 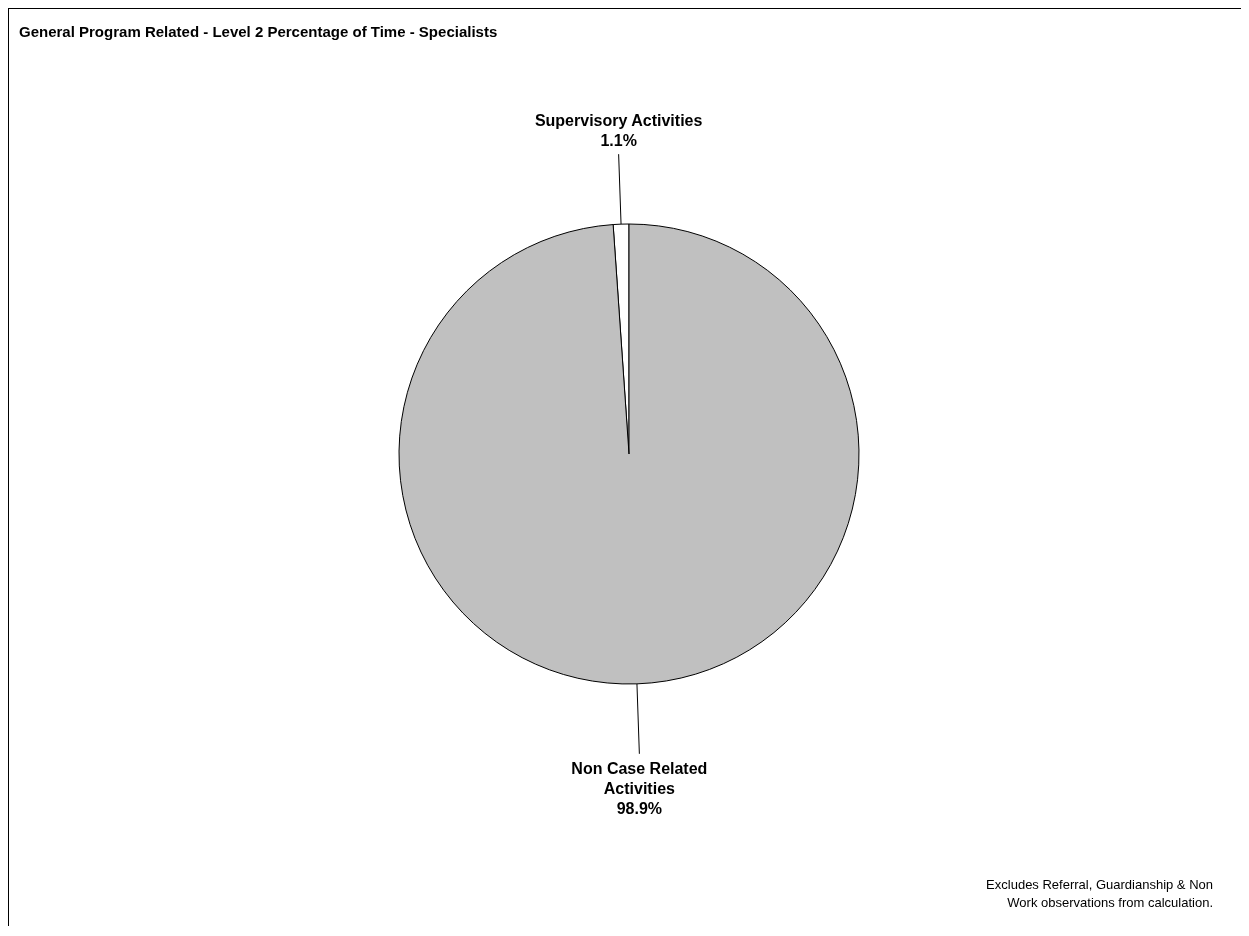 What do you see at coordinates (639, 778) in the screenshot?
I see `slice-label: Non Case Related Activities` at bounding box center [639, 778].